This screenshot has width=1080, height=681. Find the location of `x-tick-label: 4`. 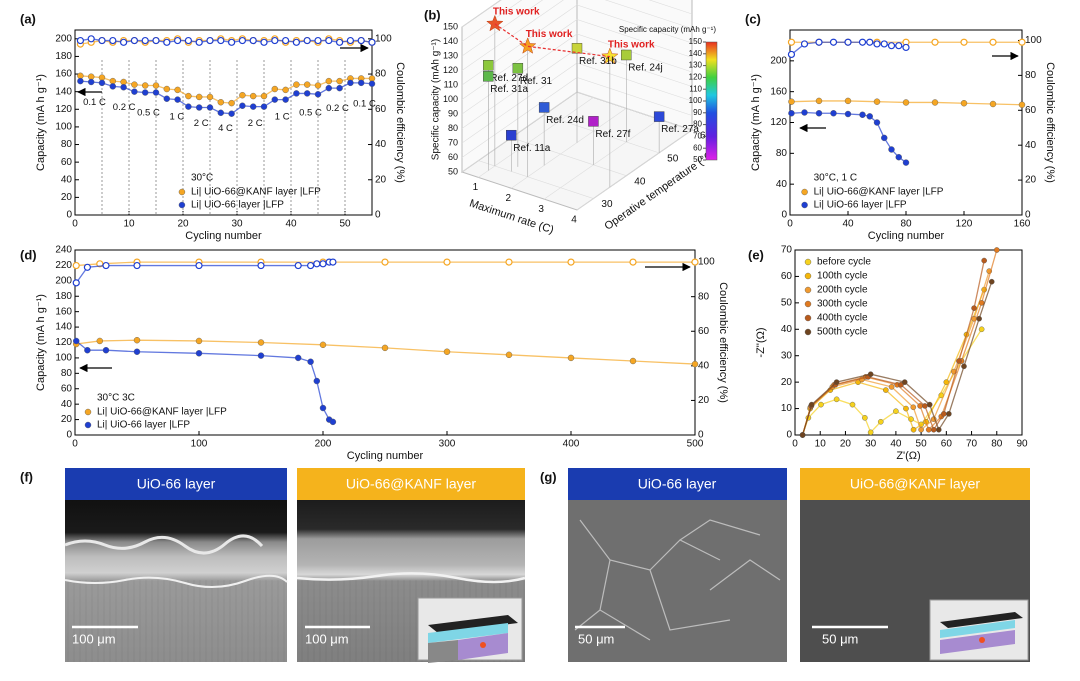

x-tick-label: 4 is located at coordinates (574, 220).